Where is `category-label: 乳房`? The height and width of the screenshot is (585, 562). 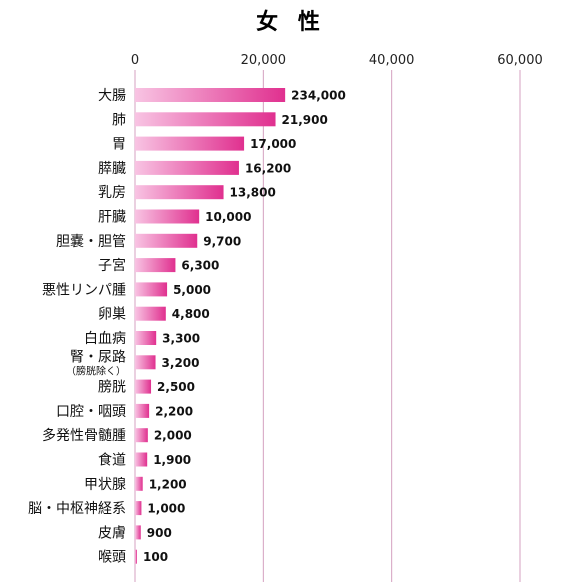
category-label: 乳房 is located at coordinates (112, 193).